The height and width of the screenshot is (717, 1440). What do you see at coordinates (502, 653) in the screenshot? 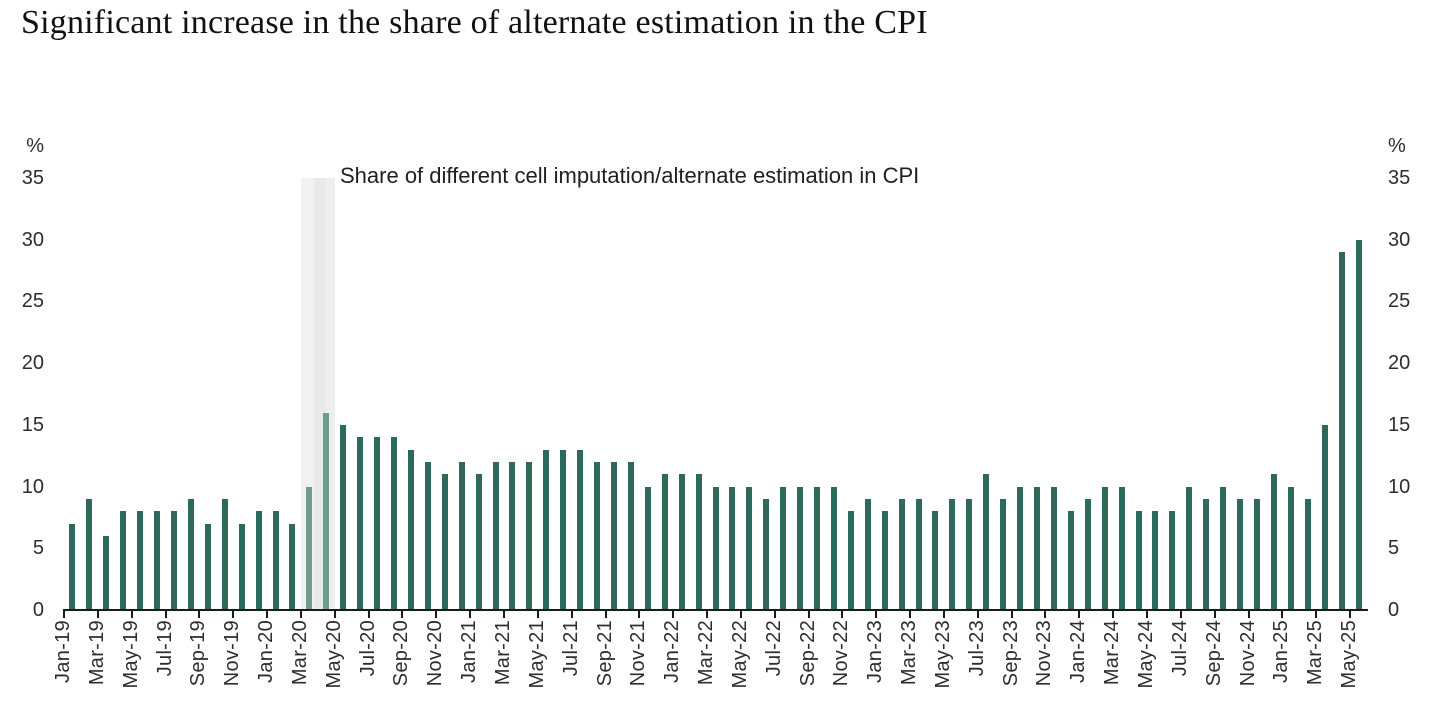
I see `x-tick-label: Mar-21` at bounding box center [502, 653].